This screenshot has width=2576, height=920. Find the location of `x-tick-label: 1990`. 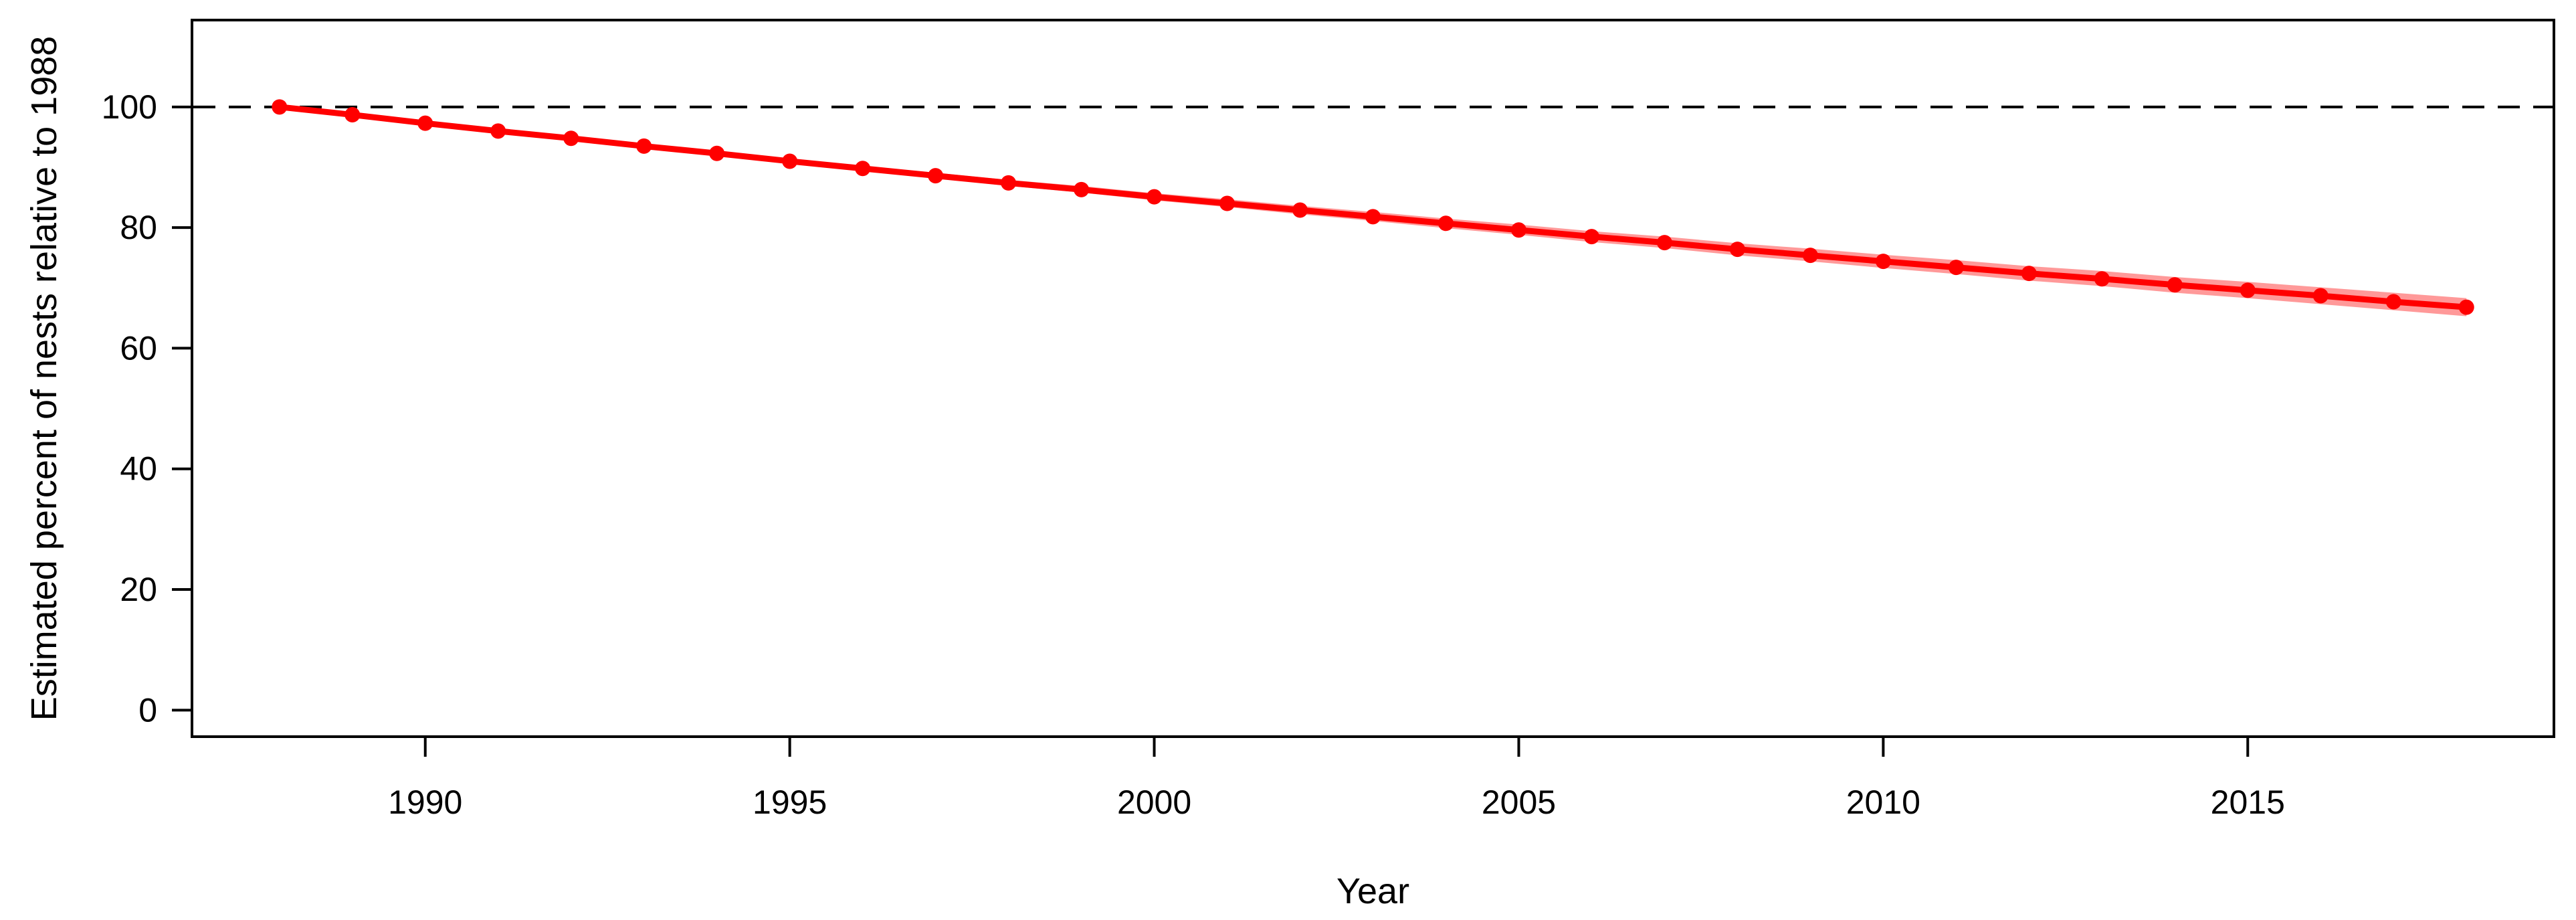

x-tick-label: 1990 is located at coordinates (425, 802).